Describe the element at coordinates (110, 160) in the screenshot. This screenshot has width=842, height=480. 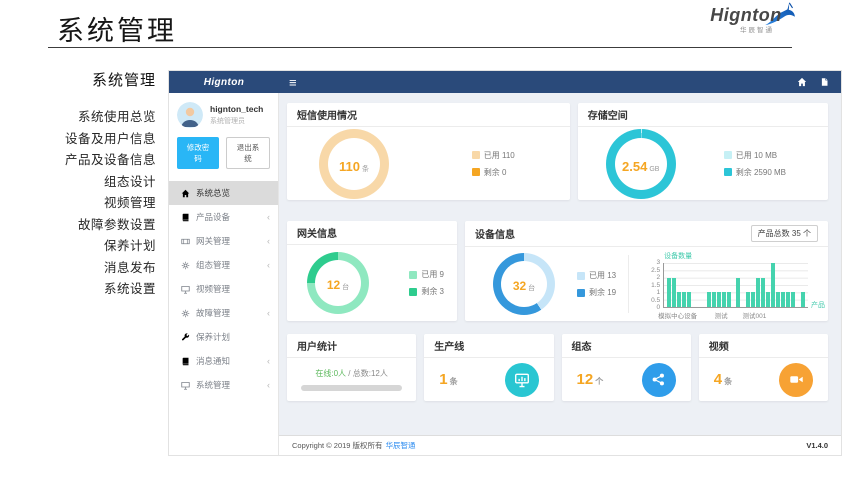
I see `outer-menu-item-product-device: 产品及设备信息` at that location.